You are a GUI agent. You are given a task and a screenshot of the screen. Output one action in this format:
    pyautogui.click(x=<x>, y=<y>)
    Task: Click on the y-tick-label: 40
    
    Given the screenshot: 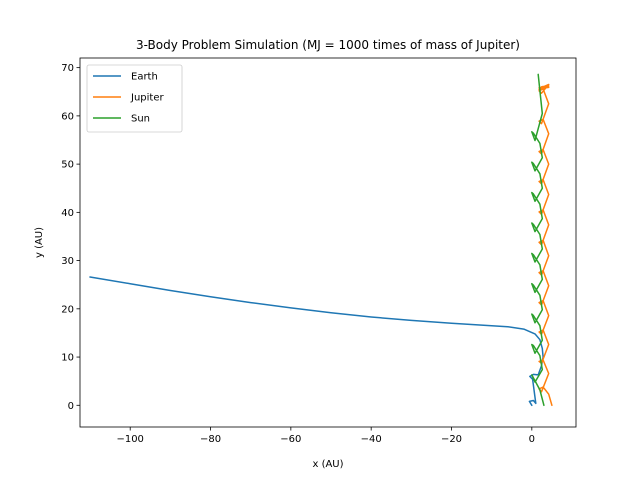 What is the action you would take?
    pyautogui.click(x=67, y=213)
    